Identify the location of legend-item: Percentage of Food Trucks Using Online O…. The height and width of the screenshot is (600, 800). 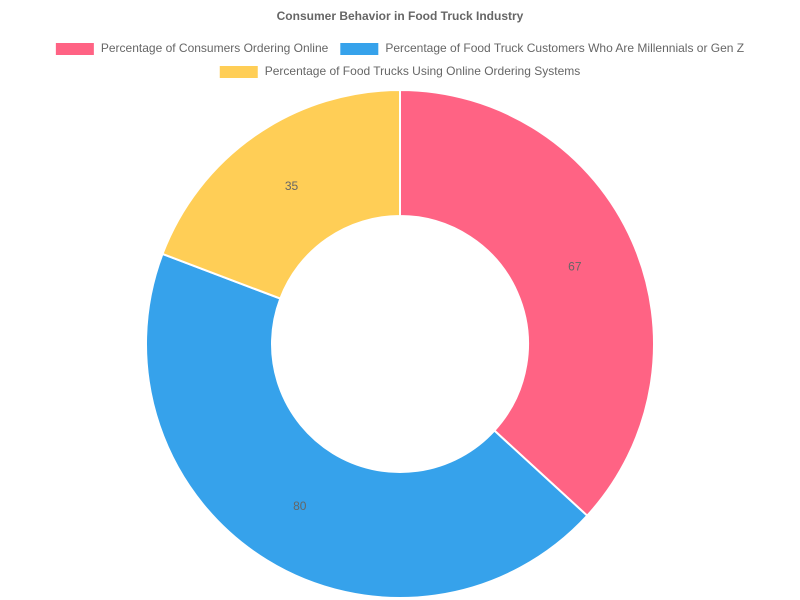
(399, 71).